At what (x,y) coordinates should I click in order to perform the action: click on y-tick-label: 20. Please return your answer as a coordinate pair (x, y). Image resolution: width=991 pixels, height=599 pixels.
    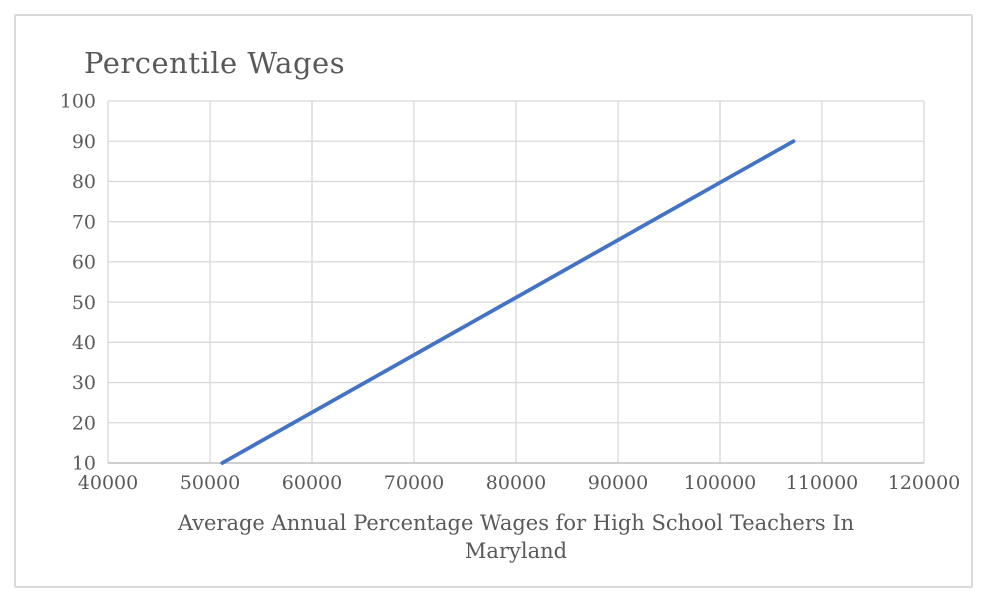
    Looking at the image, I should click on (84, 423).